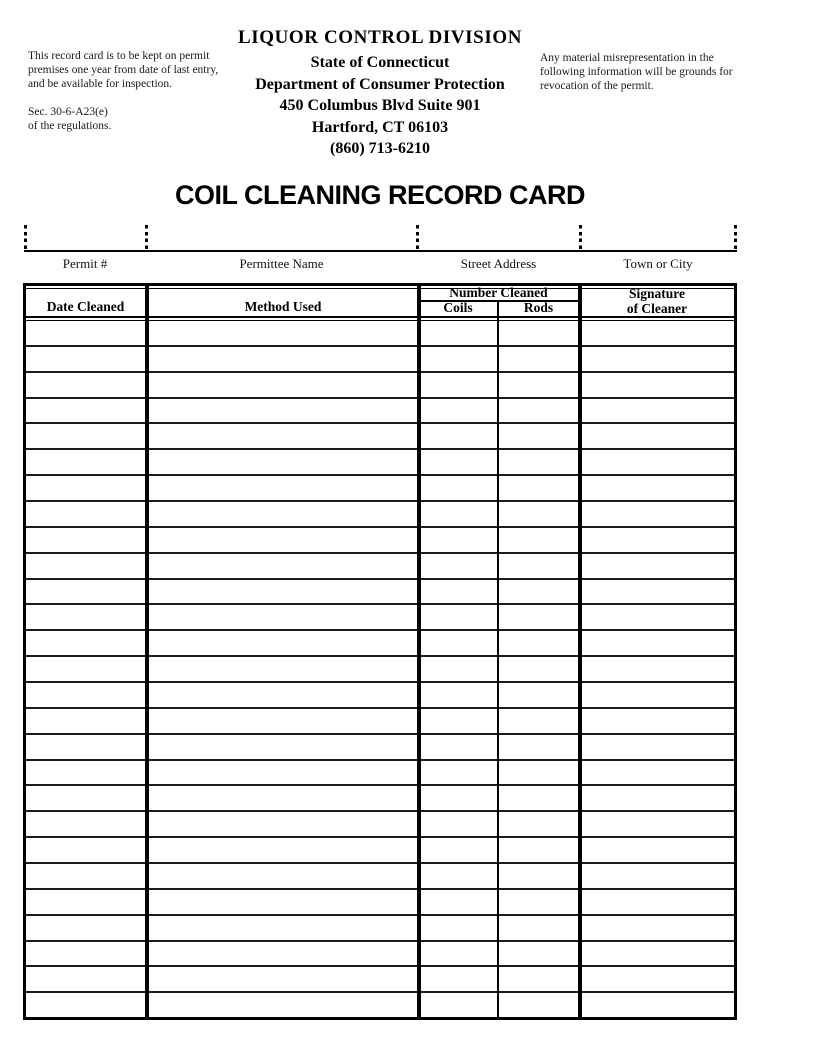 The width and height of the screenshot is (816, 1056). What do you see at coordinates (85, 263) in the screenshot?
I see `permit-number-label: Permit #` at bounding box center [85, 263].